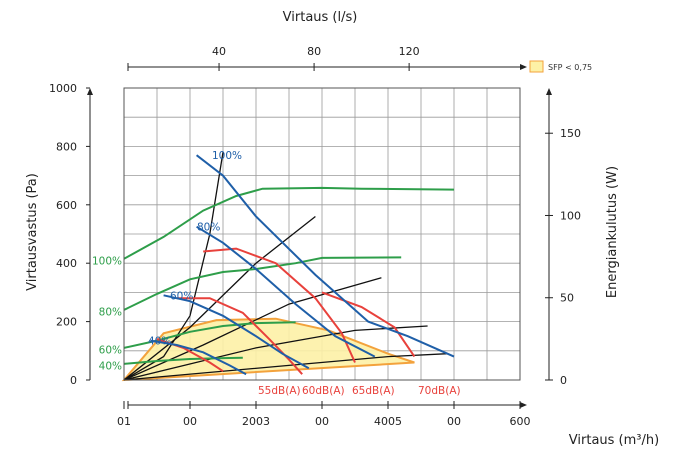  Describe the element at coordinates (181, 296) in the screenshot. I see `speed-curve-label: 60%` at that location.